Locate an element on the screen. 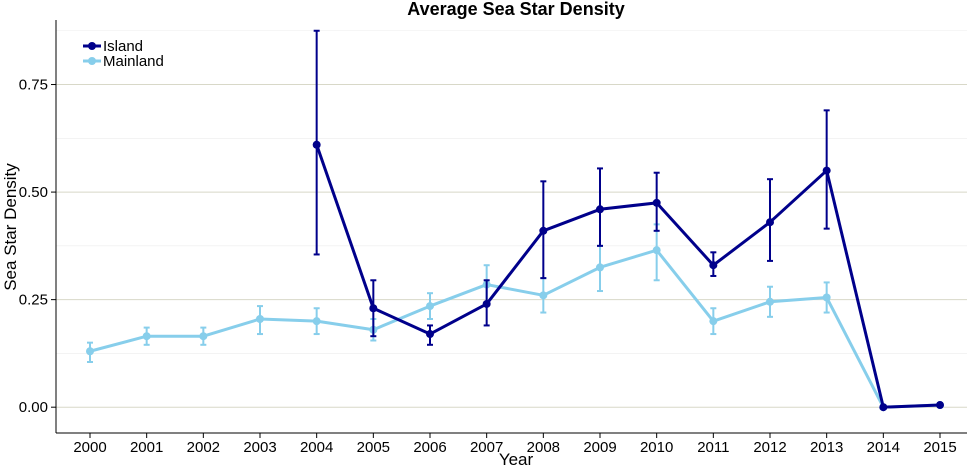 The height and width of the screenshot is (467, 975). x-tick-label: 2007 is located at coordinates (486, 447).